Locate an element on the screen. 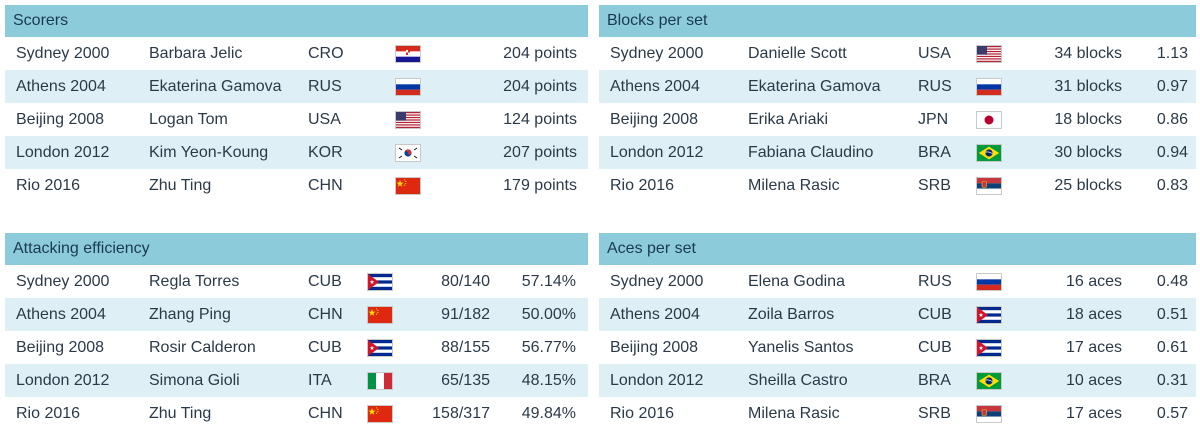 The image size is (1200, 436). player-name: Erika Ariaki is located at coordinates (788, 119).